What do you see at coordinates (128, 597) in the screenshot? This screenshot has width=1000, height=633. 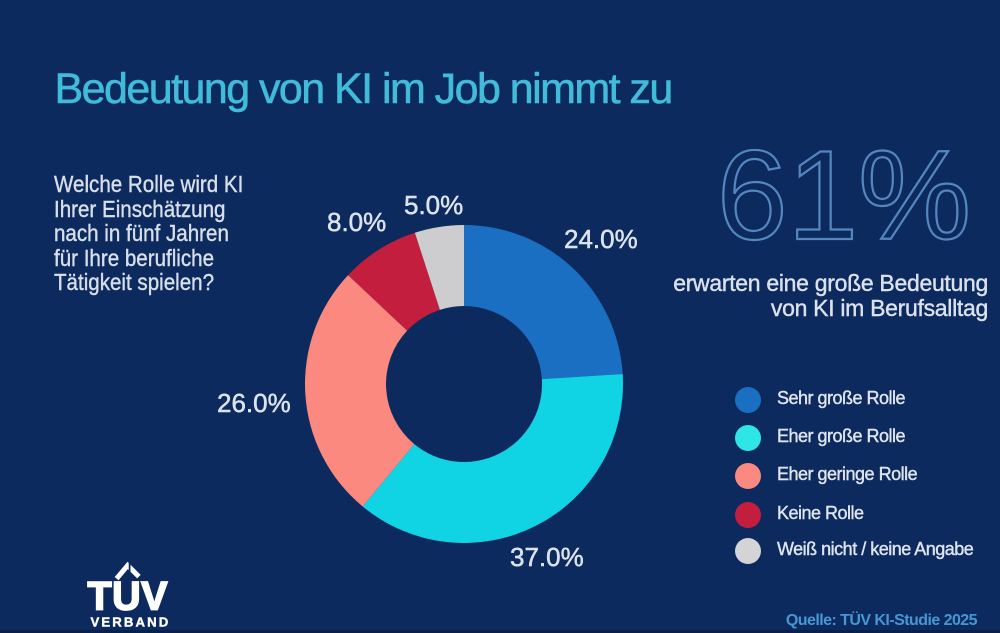 I see `svg-text: TUV` at bounding box center [128, 597].